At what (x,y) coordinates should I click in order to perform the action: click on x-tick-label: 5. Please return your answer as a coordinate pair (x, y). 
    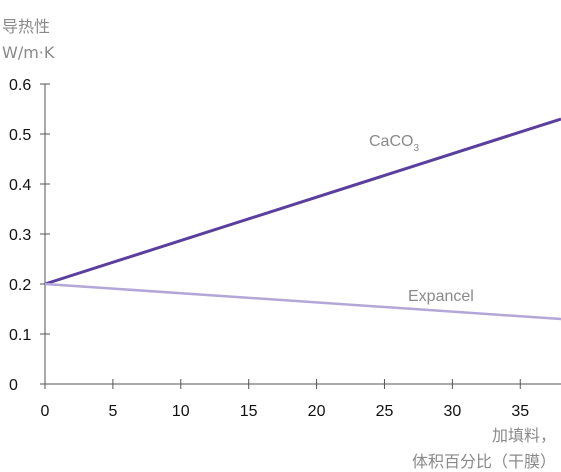
    Looking at the image, I should click on (112, 411).